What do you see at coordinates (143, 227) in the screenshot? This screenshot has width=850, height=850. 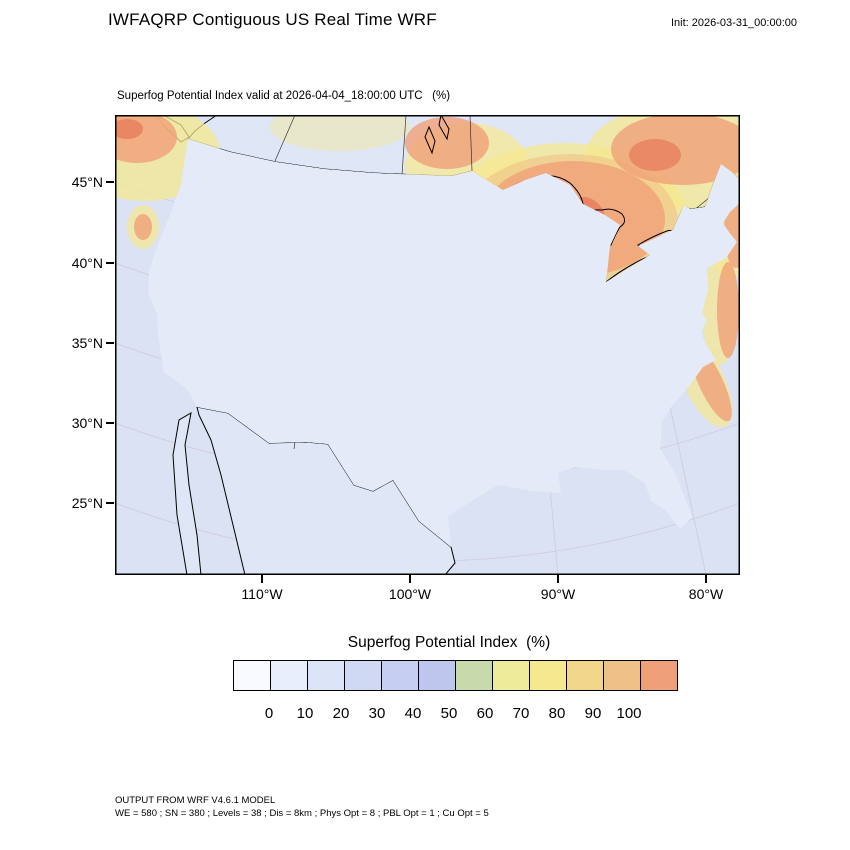 I see `spi-orange-orcoast` at bounding box center [143, 227].